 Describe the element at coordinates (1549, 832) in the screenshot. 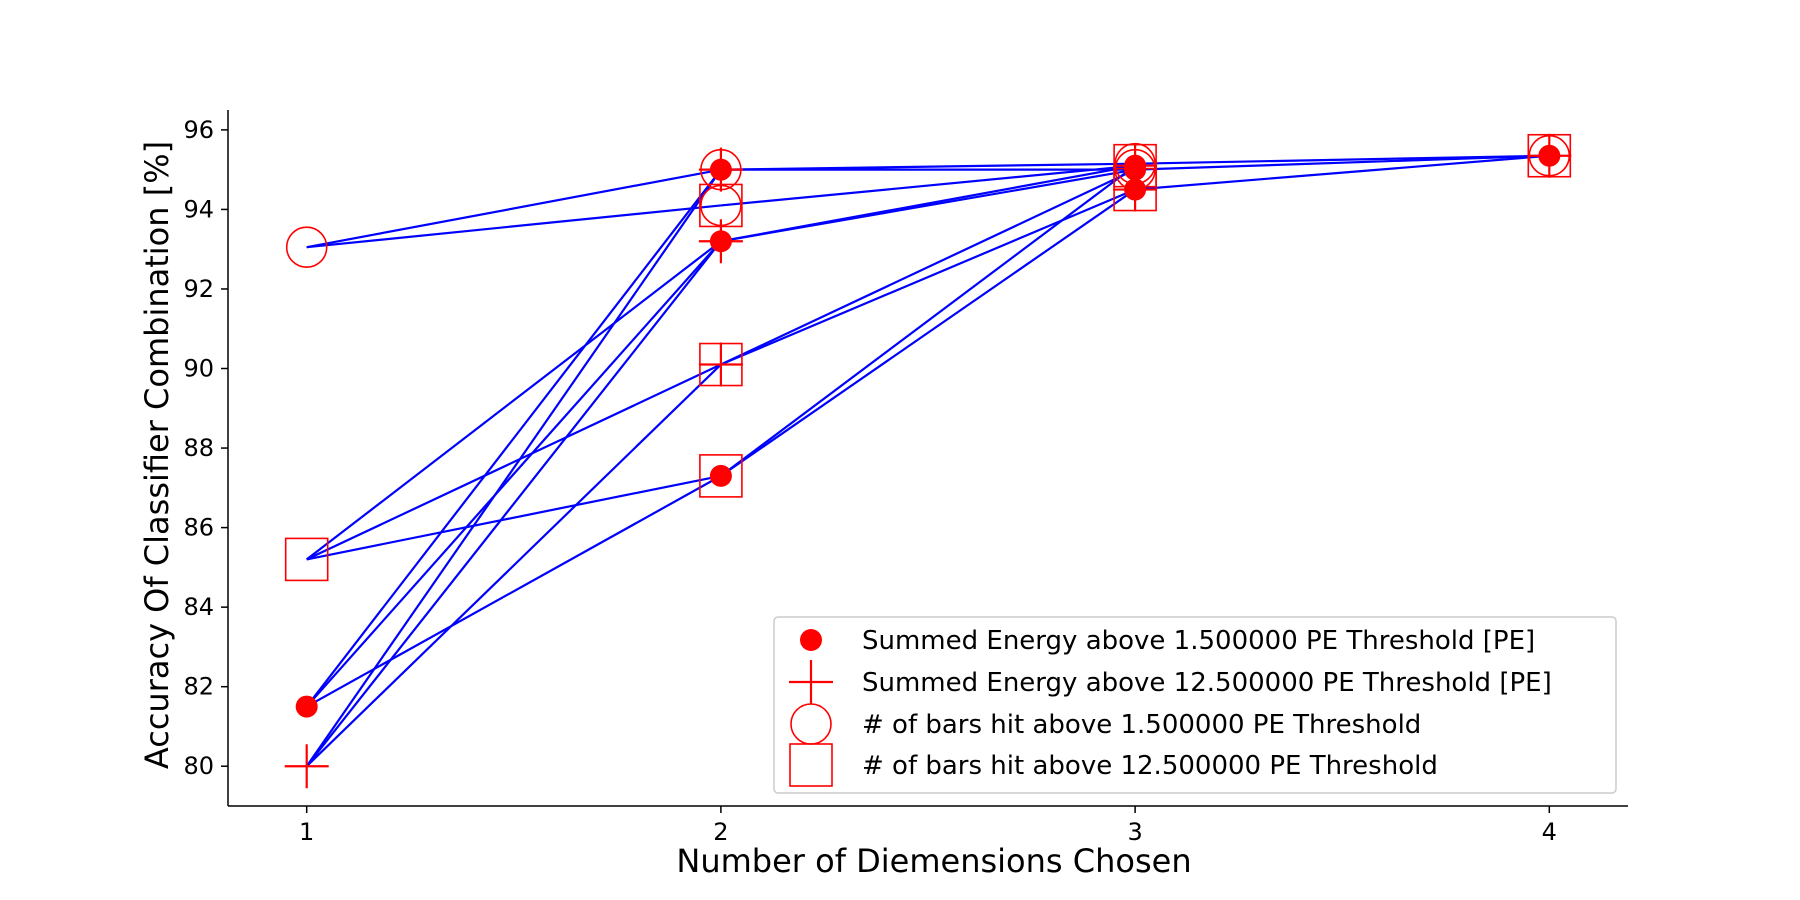

I see `x-tick-label-4: 4` at that location.